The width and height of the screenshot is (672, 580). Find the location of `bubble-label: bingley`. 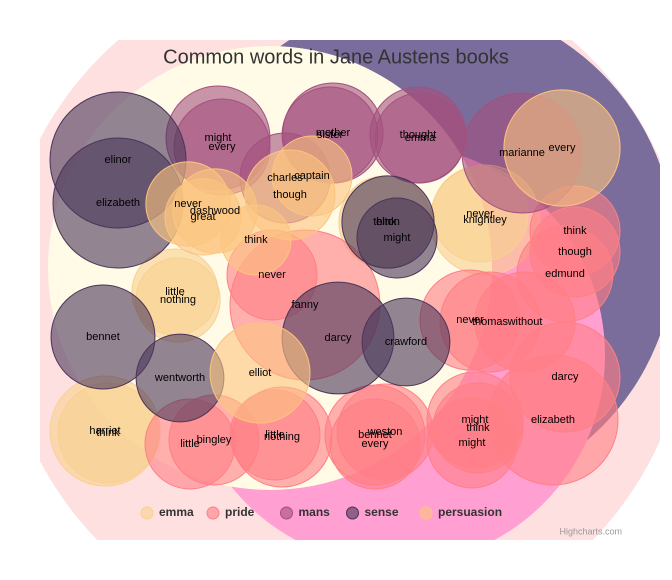

bubble-label: bingley is located at coordinates (214, 440).